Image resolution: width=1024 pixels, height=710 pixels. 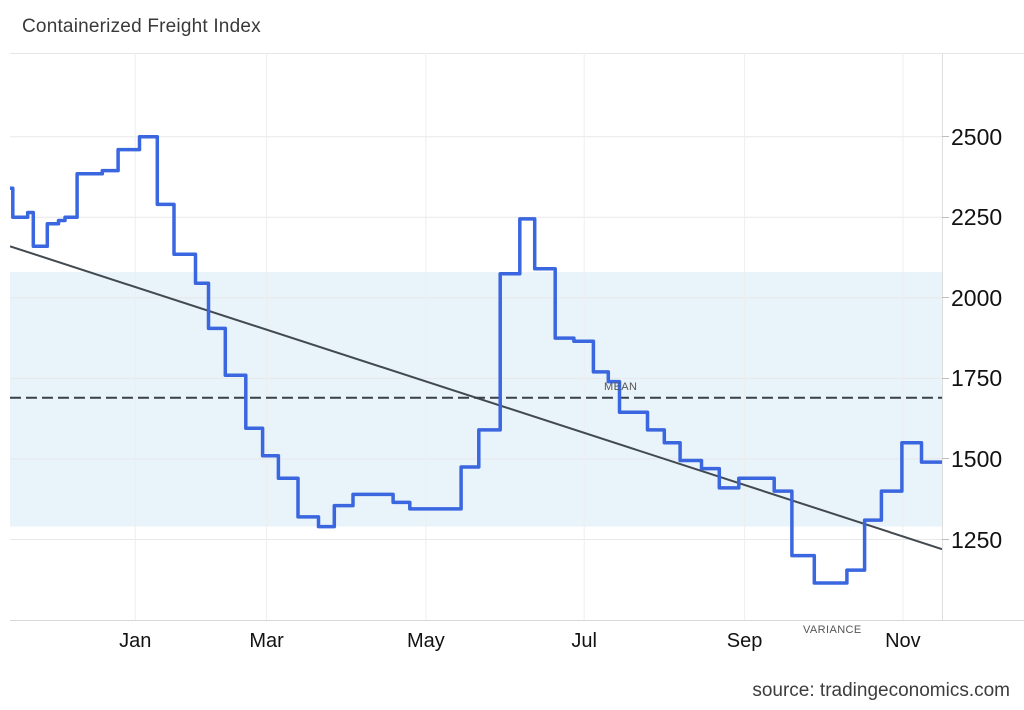 What do you see at coordinates (942, 336) in the screenshot?
I see `y-axis-line` at bounding box center [942, 336].